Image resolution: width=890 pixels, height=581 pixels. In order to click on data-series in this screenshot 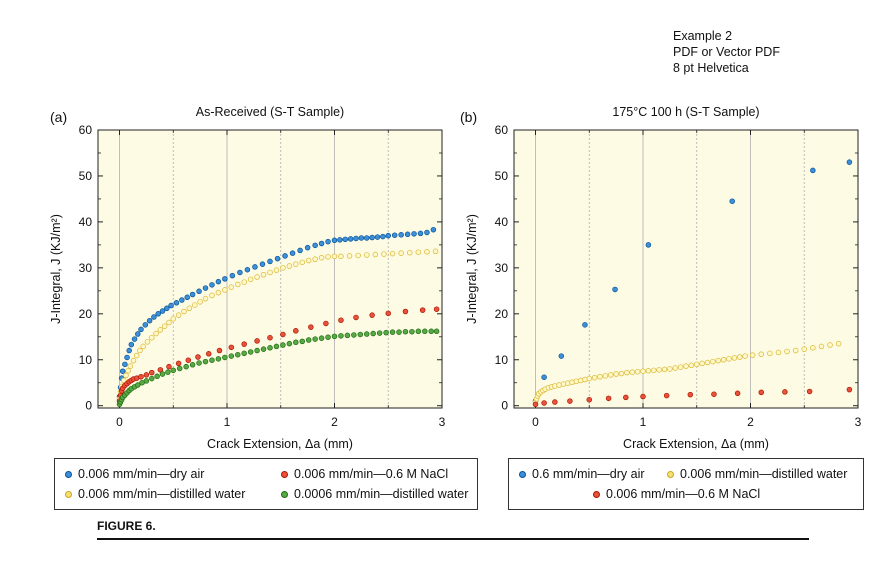, I will do `click(692, 397)`.